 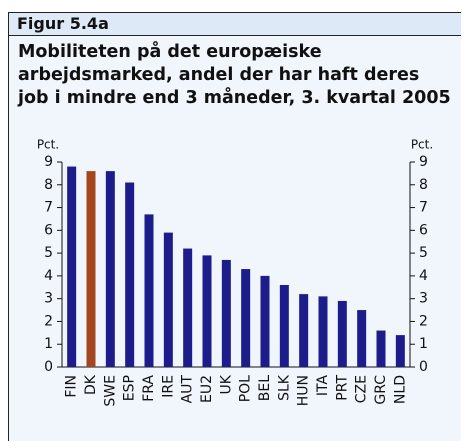 I want to click on x-tick-label: NLD, so click(x=400, y=389).